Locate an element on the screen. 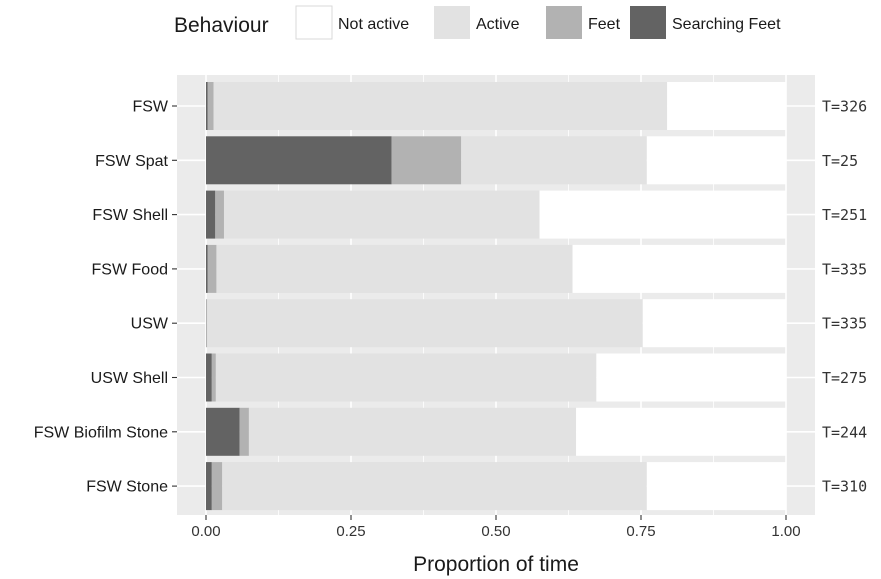 The width and height of the screenshot is (881, 579). bar-annotations: T=326 T=25 T=251 T=335 T=335 T=275 T=244 T=310 is located at coordinates (844, 297).